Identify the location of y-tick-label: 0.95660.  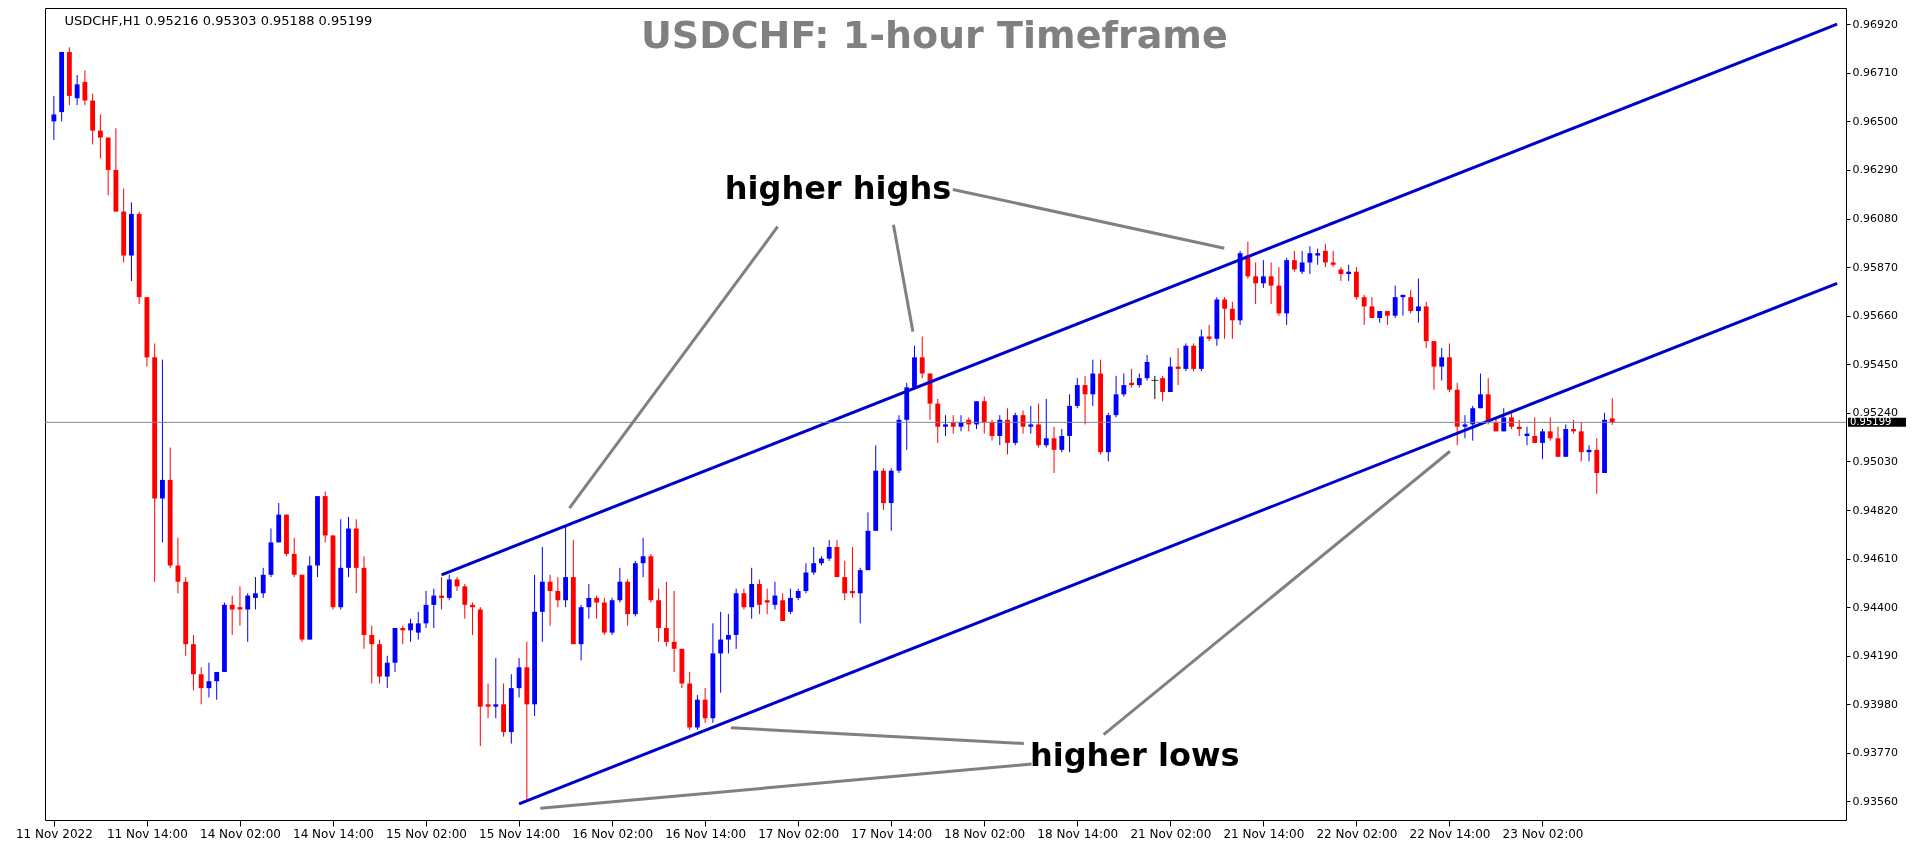
(1875, 316).